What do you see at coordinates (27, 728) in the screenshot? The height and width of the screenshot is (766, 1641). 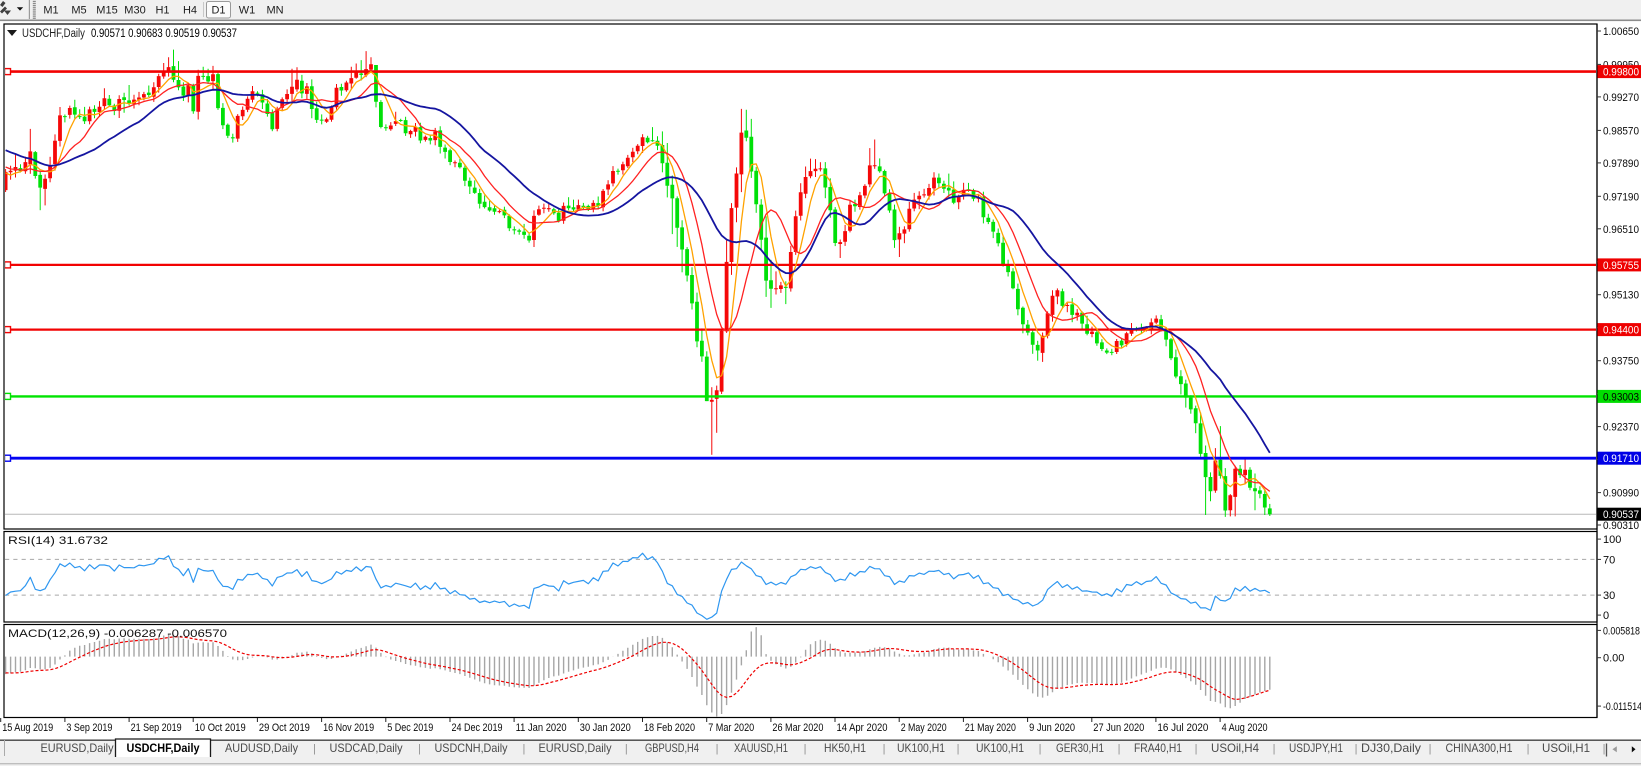 I see `svg-text: 15 Aug 2019` at bounding box center [27, 728].